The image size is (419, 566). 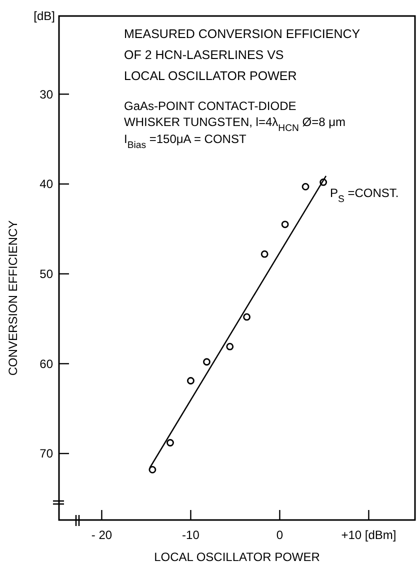 What do you see at coordinates (47, 274) in the screenshot?
I see `y-tick-label: 50` at bounding box center [47, 274].